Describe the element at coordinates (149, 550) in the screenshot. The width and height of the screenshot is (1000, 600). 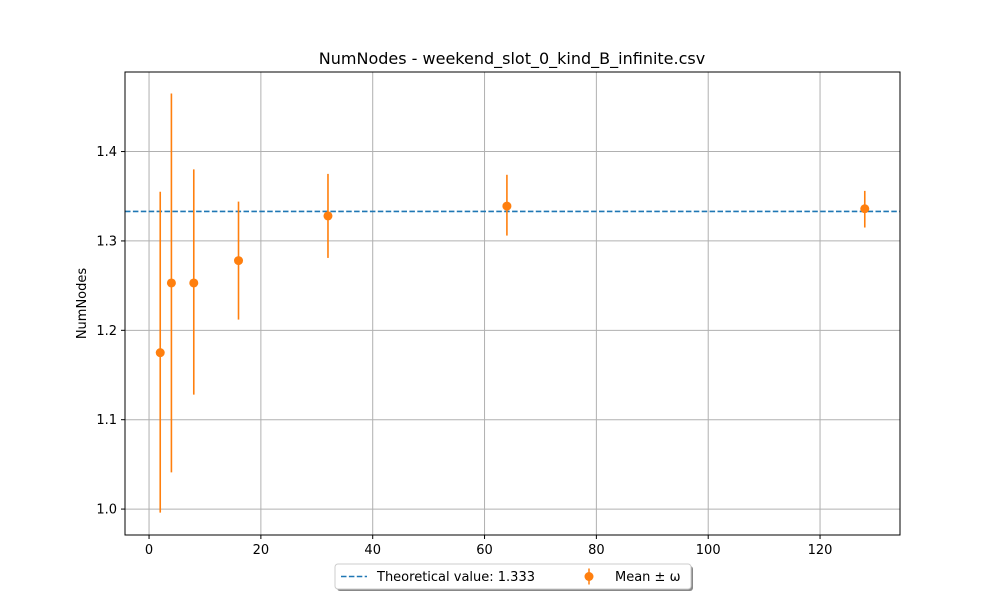
I see `x-tick-label: 0` at that location.